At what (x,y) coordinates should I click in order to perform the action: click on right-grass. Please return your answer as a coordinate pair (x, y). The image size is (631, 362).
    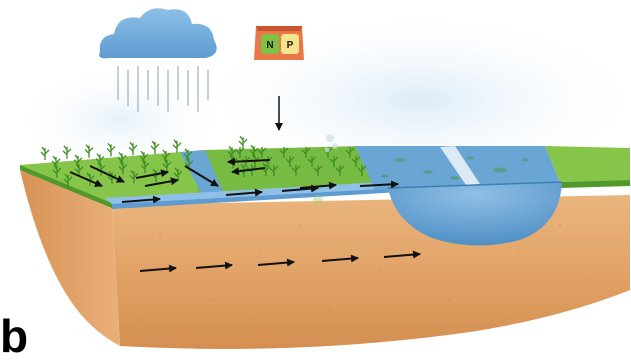
    Looking at the image, I should click on (587, 164).